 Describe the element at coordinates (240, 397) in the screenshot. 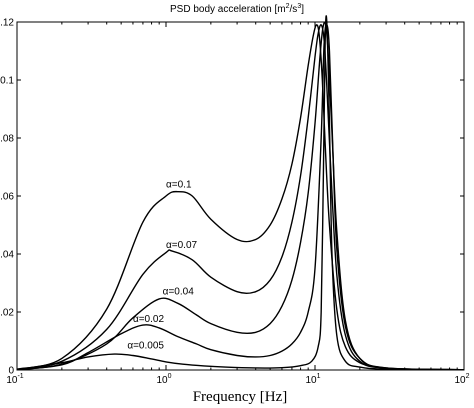

I see `x-axis-label: Frequency [Hz]` at that location.